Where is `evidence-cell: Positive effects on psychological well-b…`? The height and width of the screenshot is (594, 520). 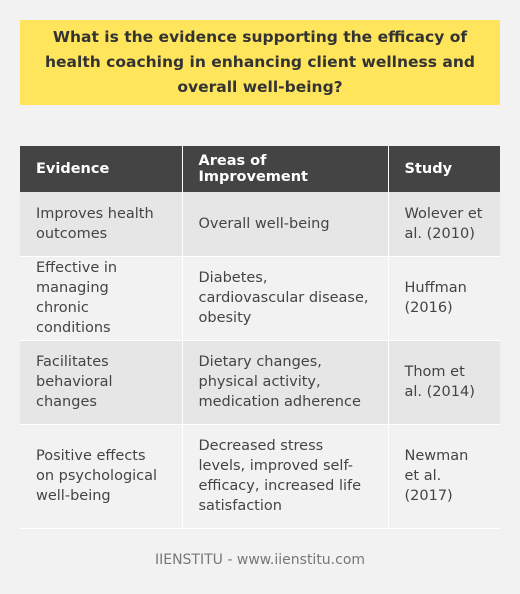
evidence-cell: Positive effects on psychological well-b… is located at coordinates (101, 476).